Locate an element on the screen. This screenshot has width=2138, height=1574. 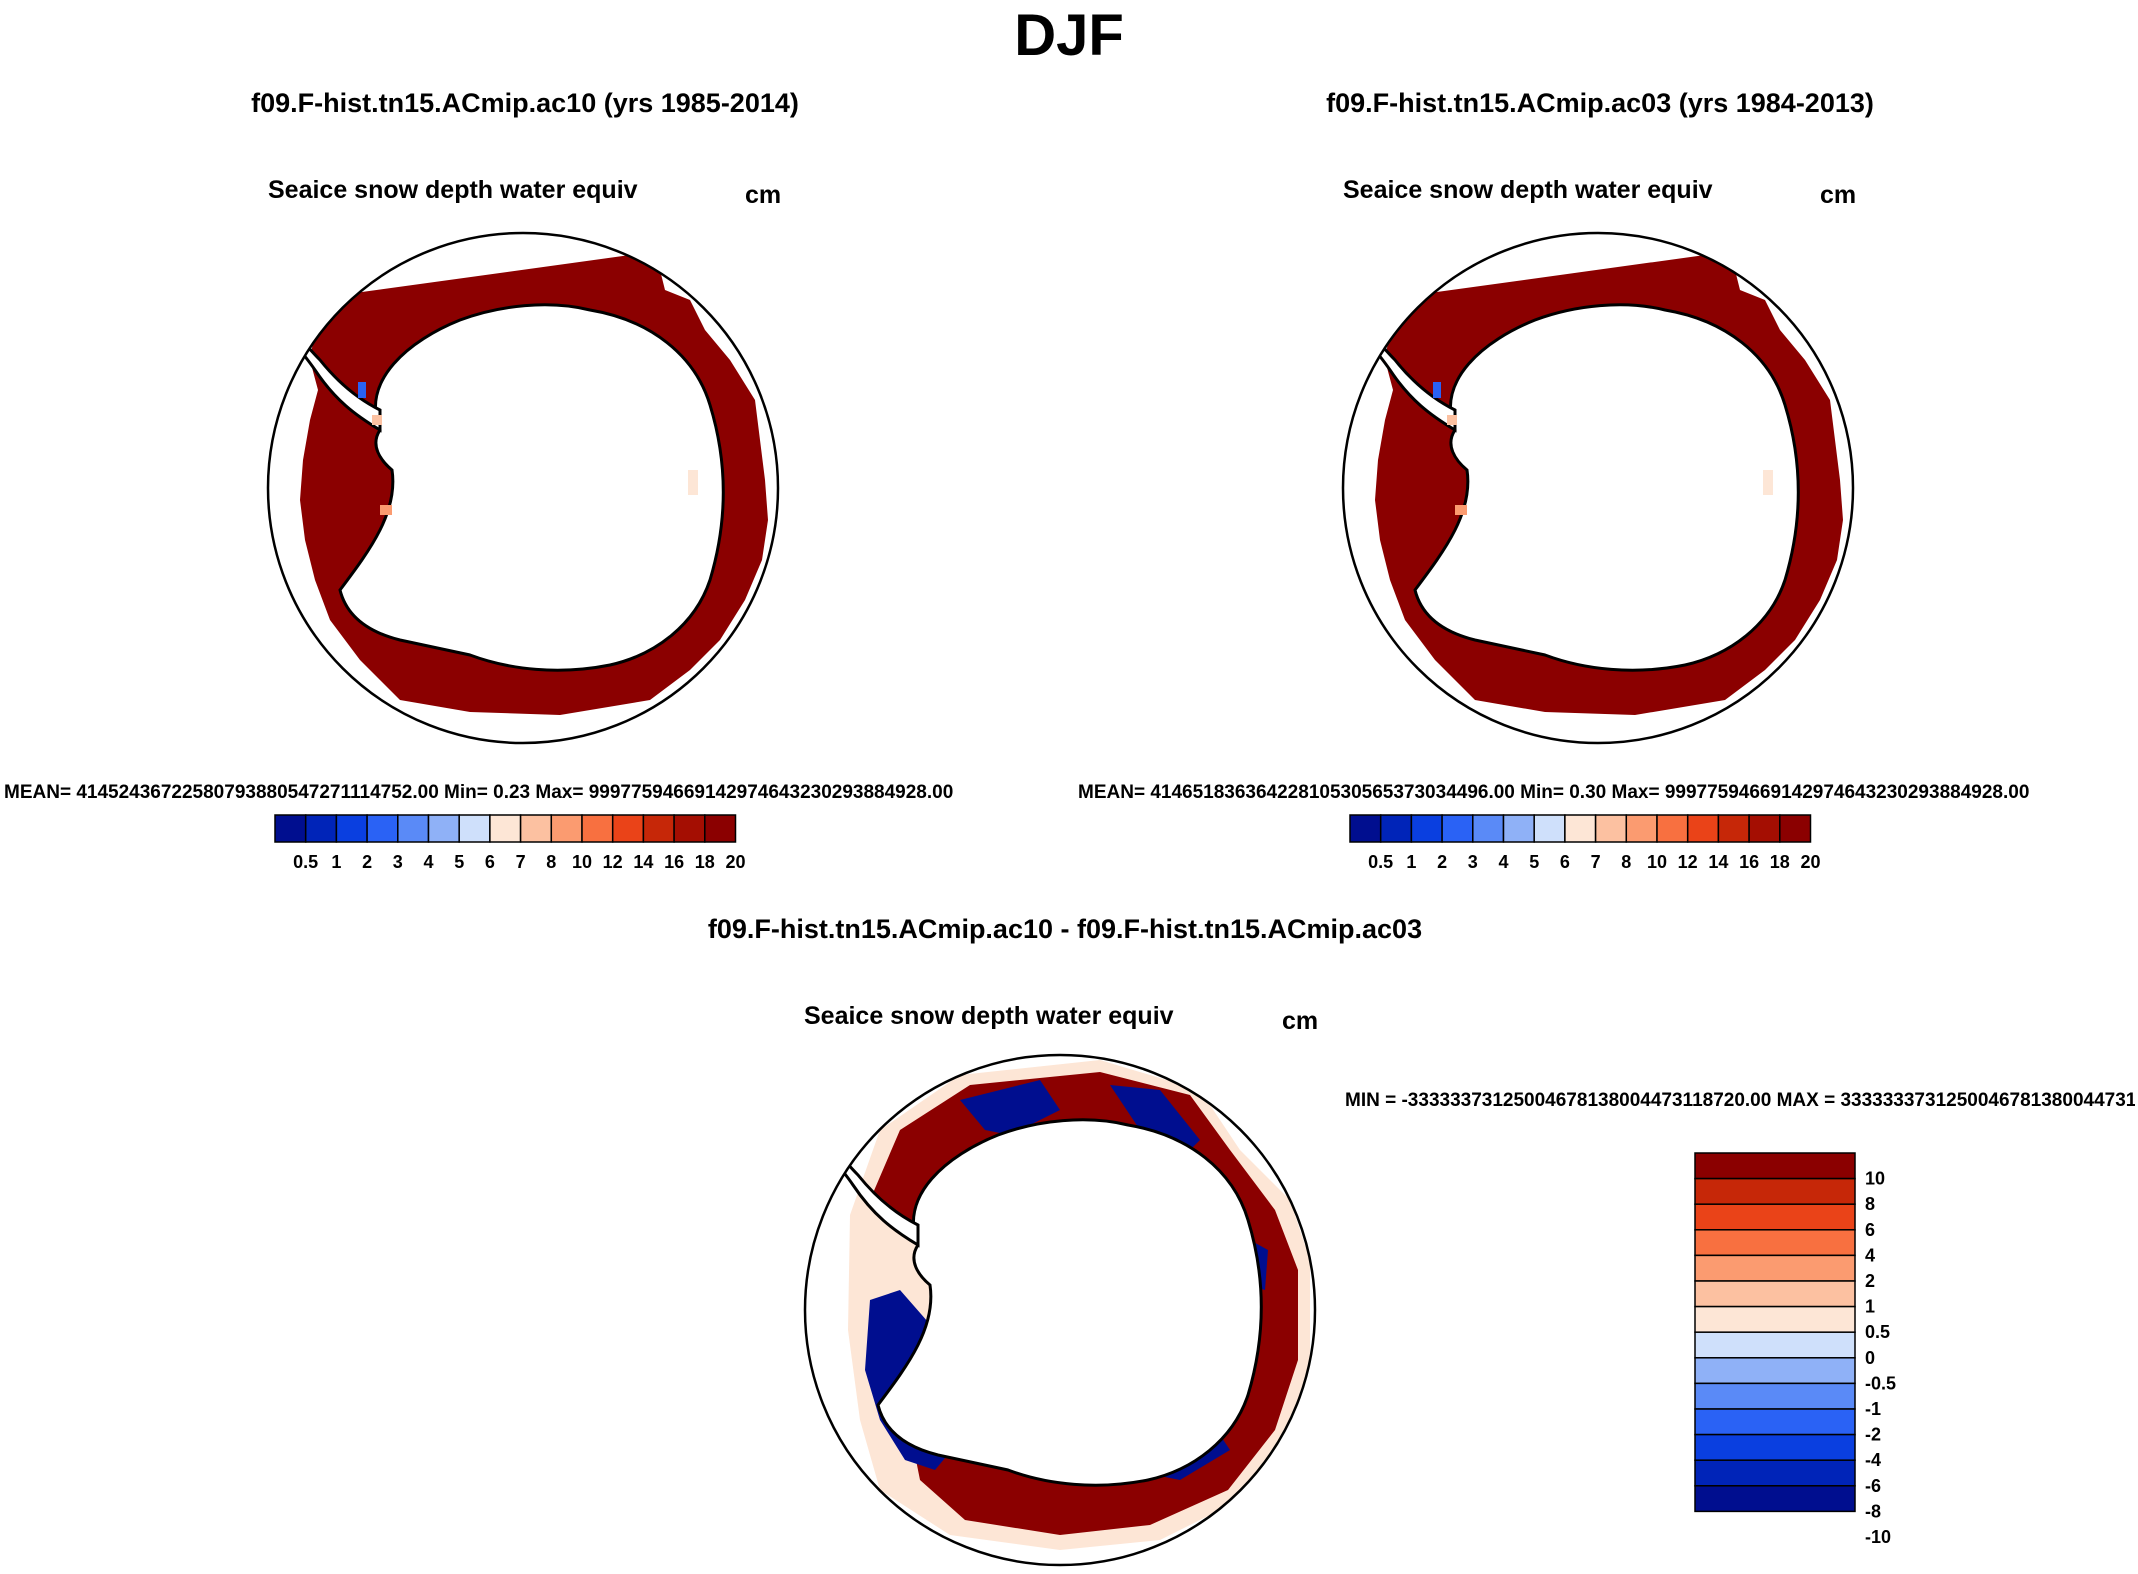
panel1-colorbar-tick-label: 7 is located at coordinates (521, 862).